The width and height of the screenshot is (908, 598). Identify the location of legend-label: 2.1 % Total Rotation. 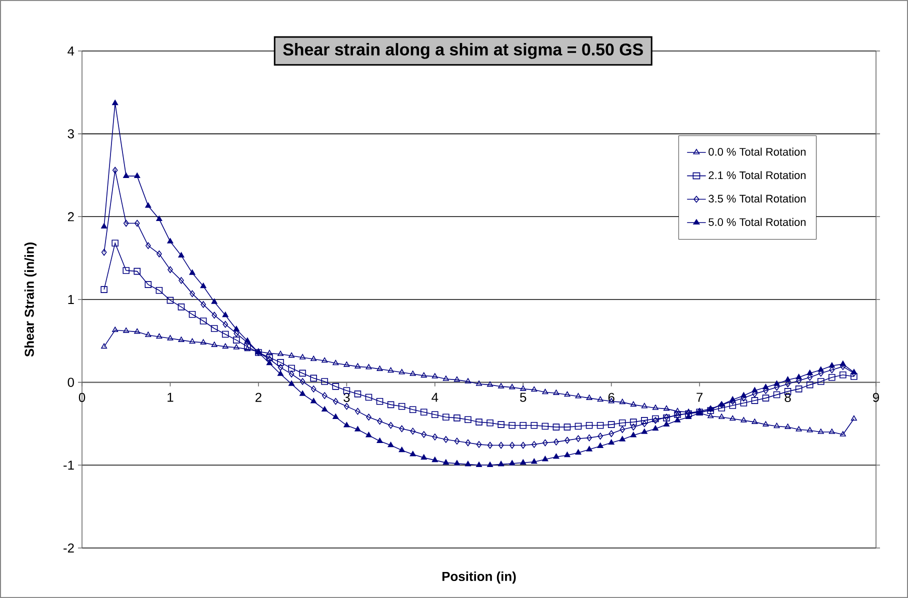
(757, 175).